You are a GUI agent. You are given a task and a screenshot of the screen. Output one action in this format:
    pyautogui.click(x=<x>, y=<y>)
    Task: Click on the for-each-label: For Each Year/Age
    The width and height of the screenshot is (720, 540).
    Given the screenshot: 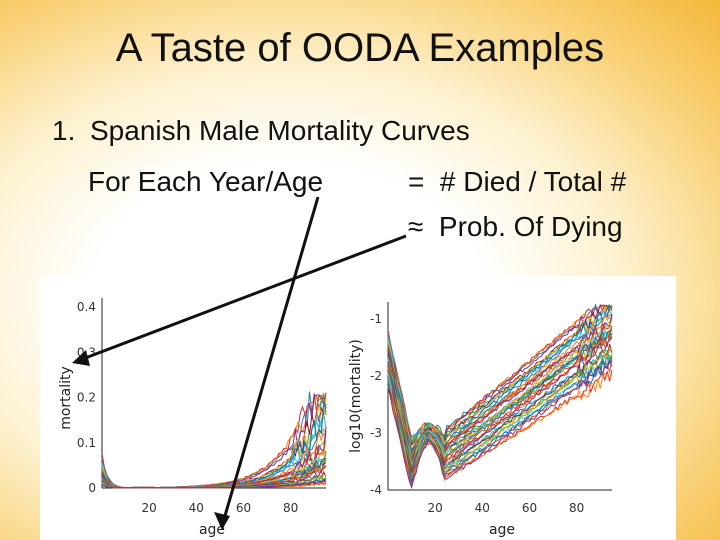 What is the action you would take?
    pyautogui.click(x=206, y=181)
    